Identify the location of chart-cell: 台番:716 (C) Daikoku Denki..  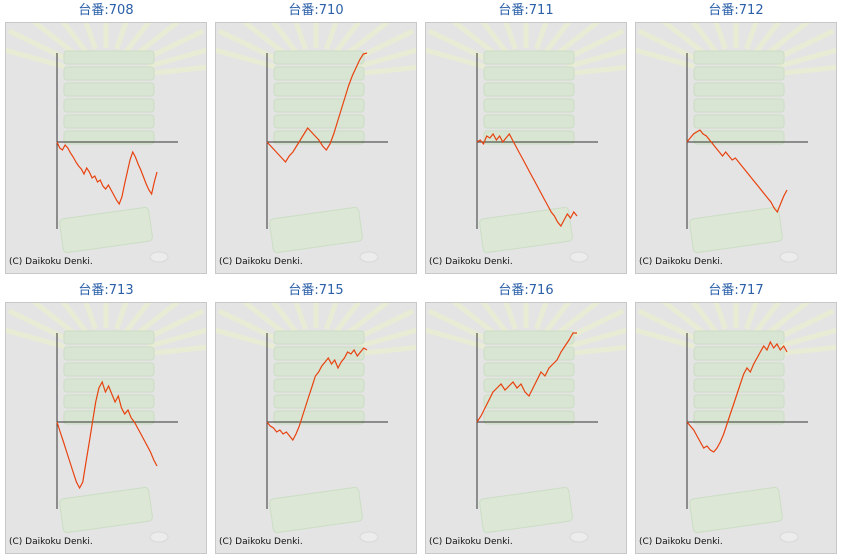
(526, 417).